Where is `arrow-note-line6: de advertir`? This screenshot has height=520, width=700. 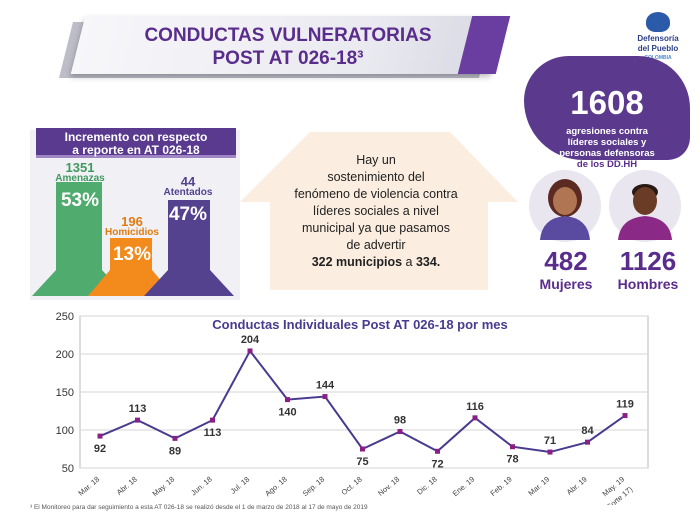 arrow-note-line6: de advertir is located at coordinates (376, 245).